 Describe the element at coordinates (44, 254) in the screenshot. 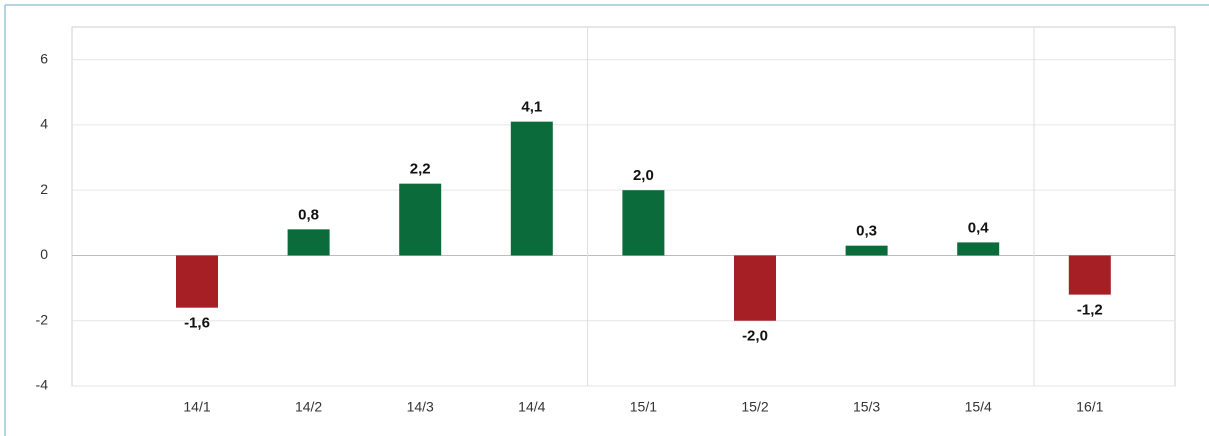

I see `y-tick-label: 0` at that location.